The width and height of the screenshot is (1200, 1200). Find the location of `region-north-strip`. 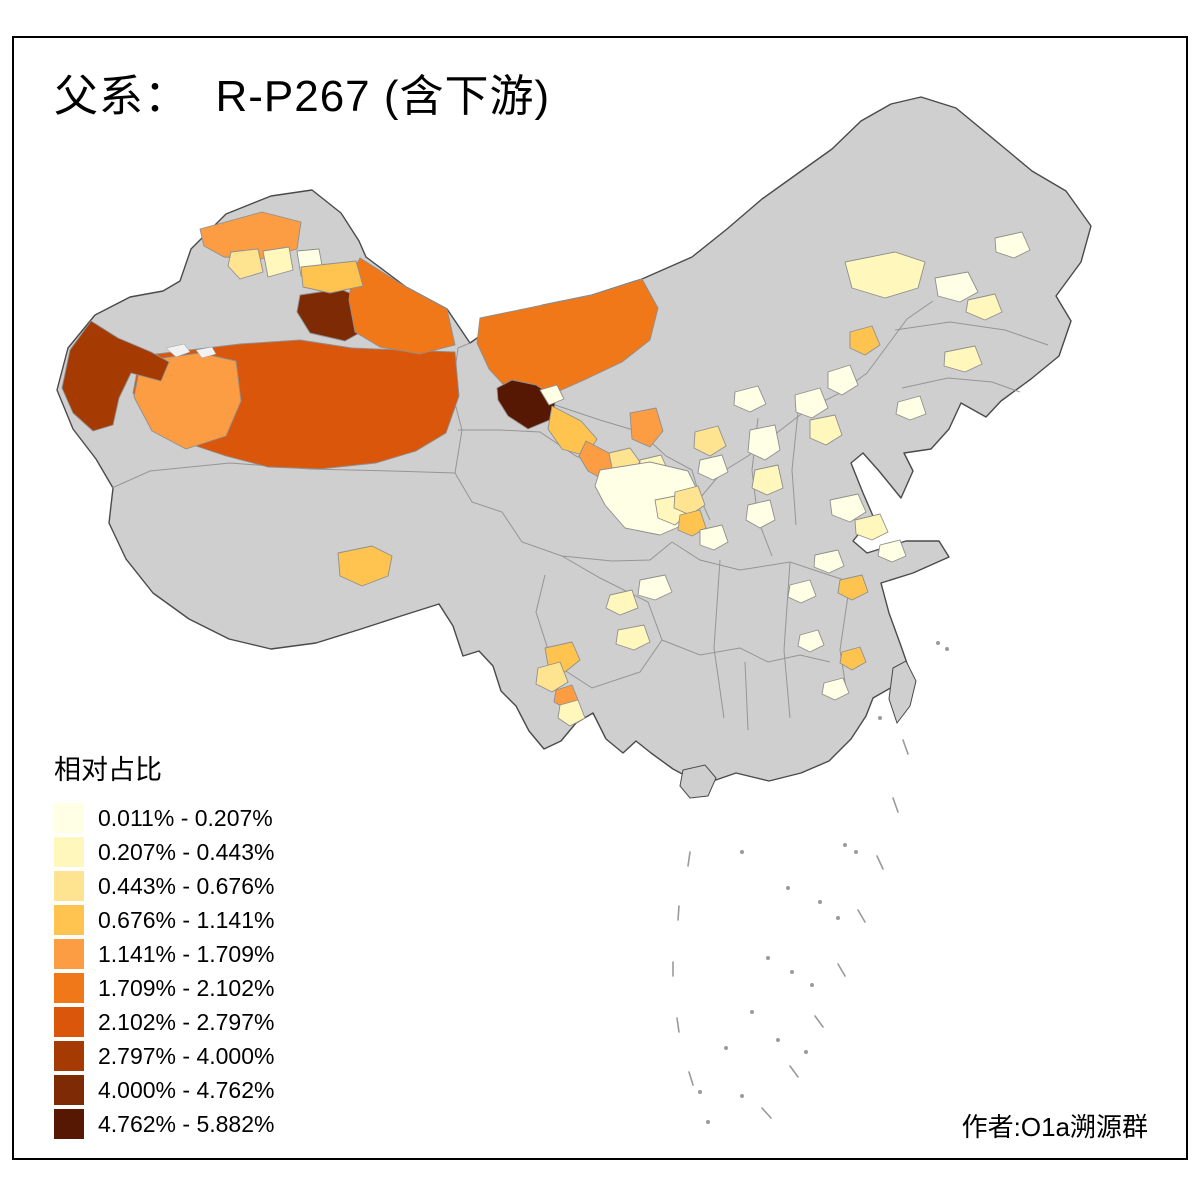

region-north-strip is located at coordinates (332, 277).